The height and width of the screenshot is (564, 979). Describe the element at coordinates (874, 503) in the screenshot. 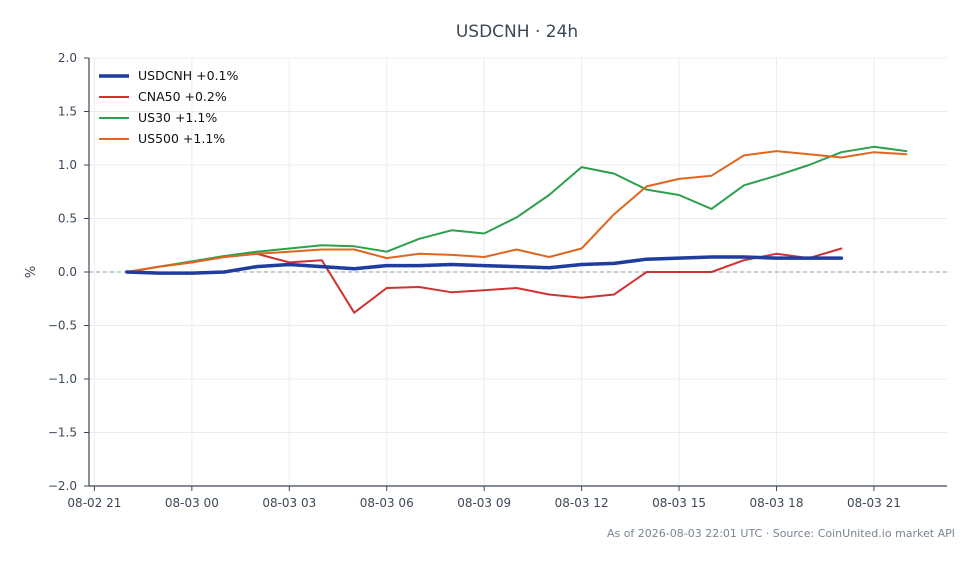

I see `x-tick-label: 08-03 21` at that location.